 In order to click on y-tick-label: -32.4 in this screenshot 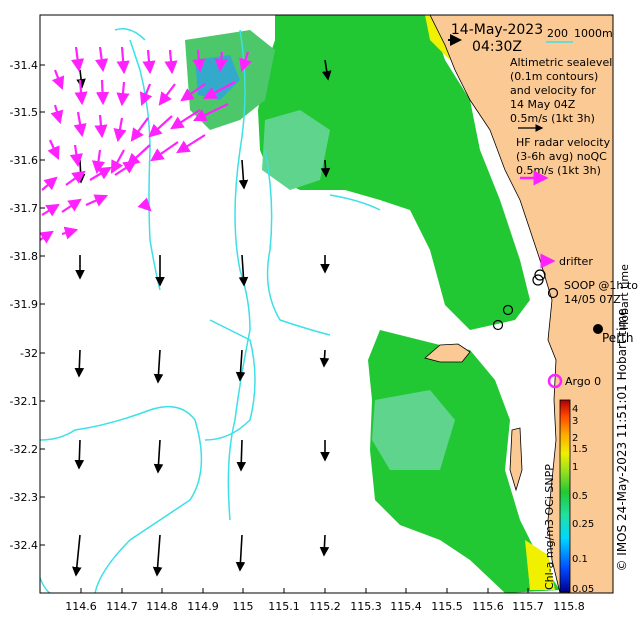, I will do `click(24, 545)`.